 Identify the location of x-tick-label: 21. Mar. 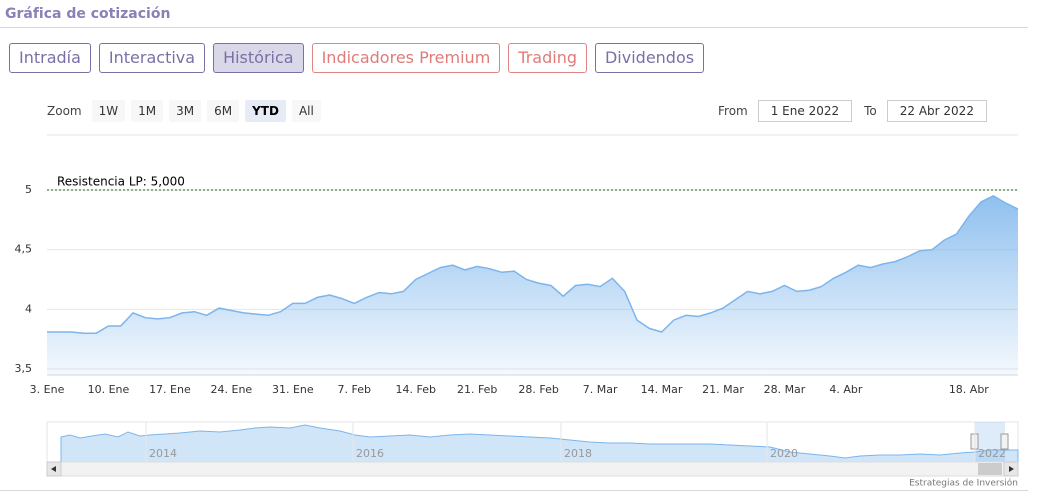
(723, 389).